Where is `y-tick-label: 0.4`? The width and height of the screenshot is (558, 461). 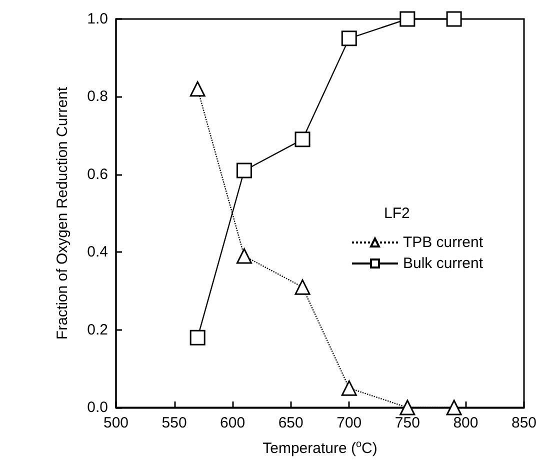 y-tick-label: 0.4 is located at coordinates (97, 252).